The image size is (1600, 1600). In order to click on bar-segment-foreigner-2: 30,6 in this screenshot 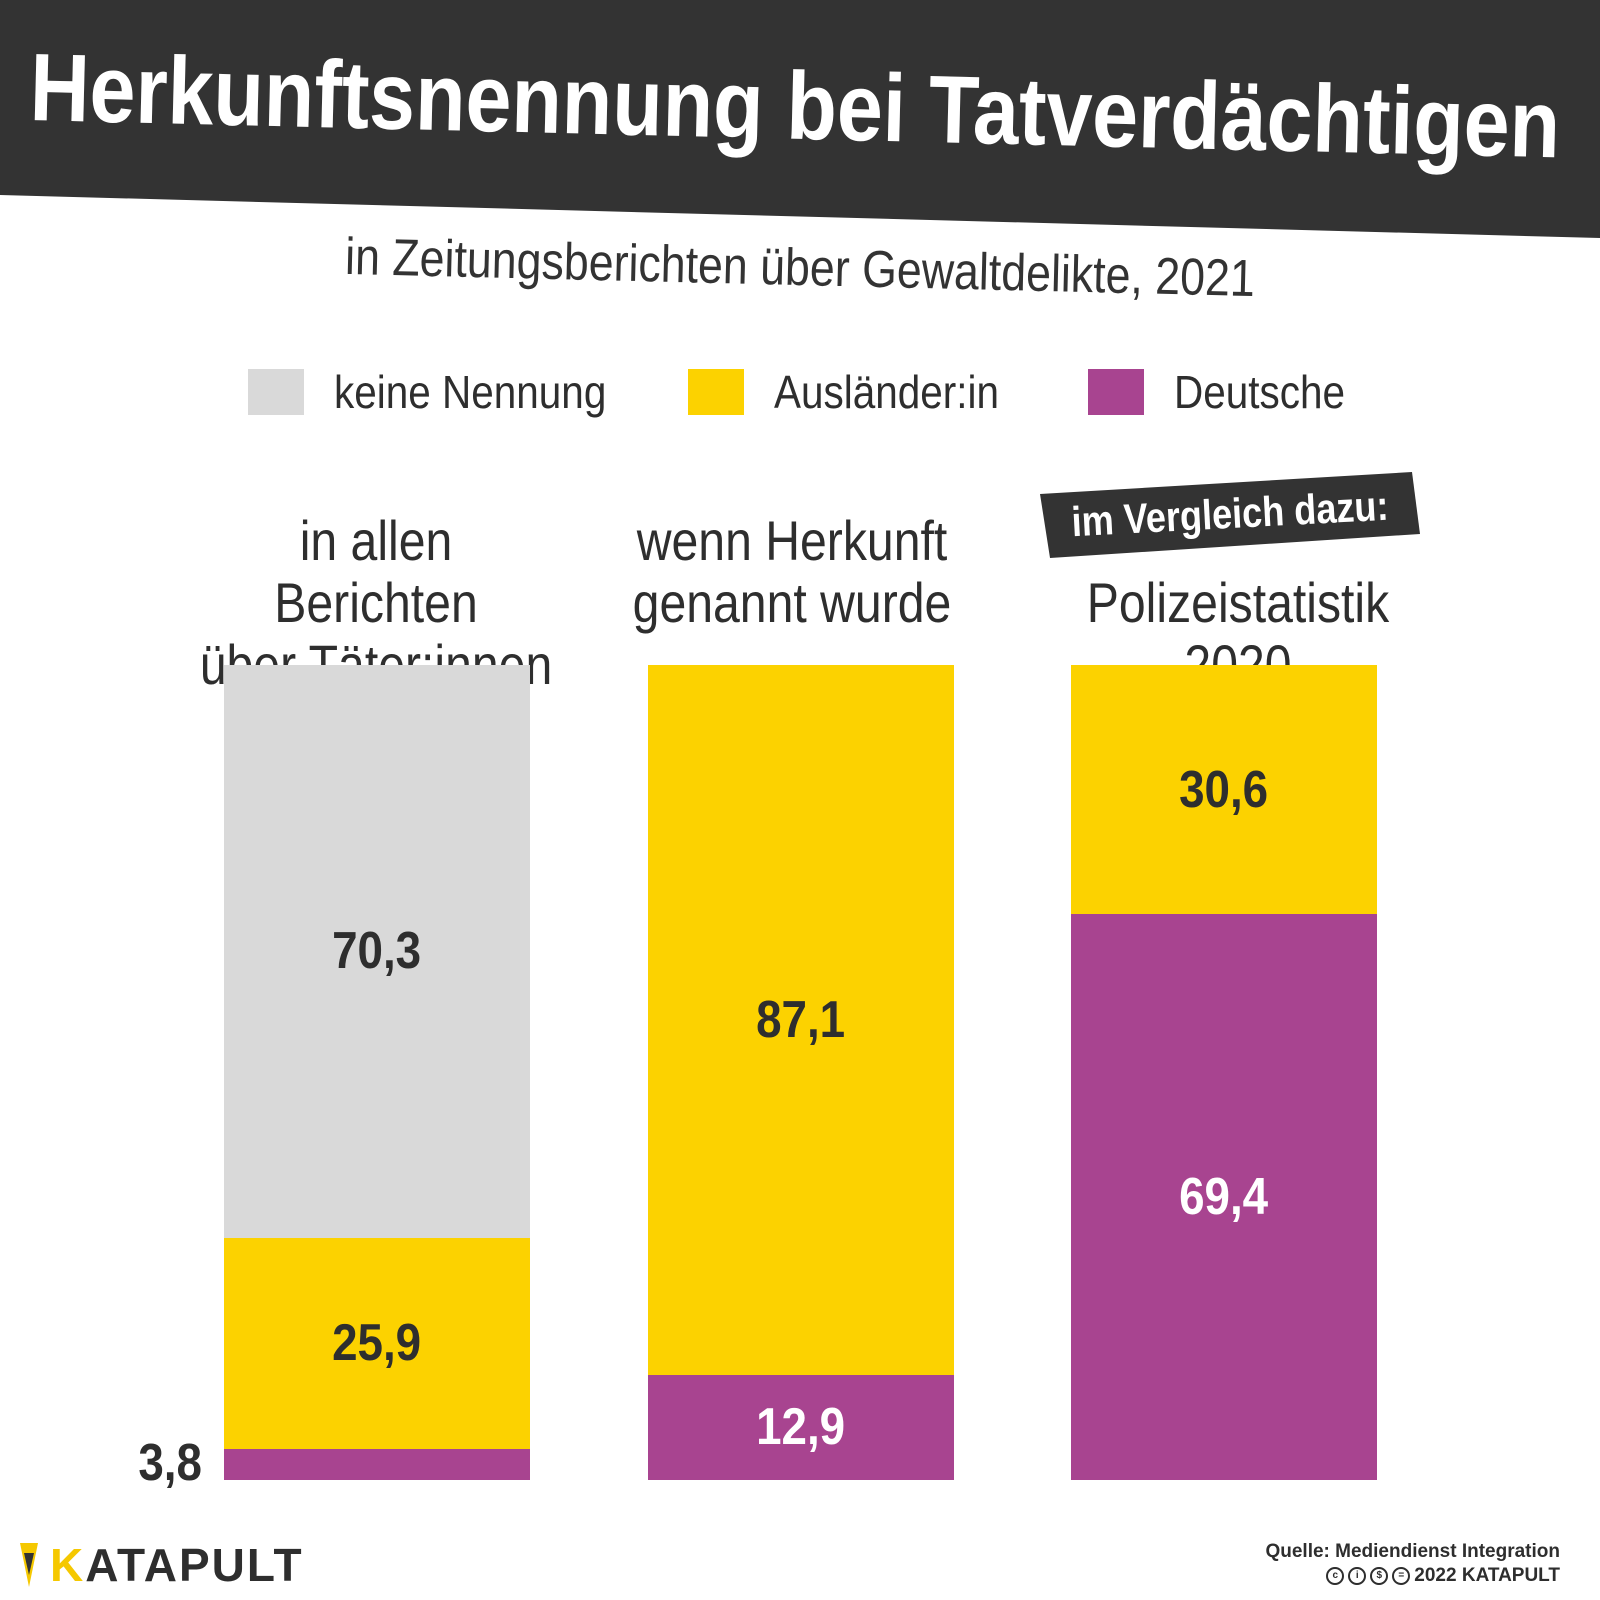, I will do `click(1224, 790)`.